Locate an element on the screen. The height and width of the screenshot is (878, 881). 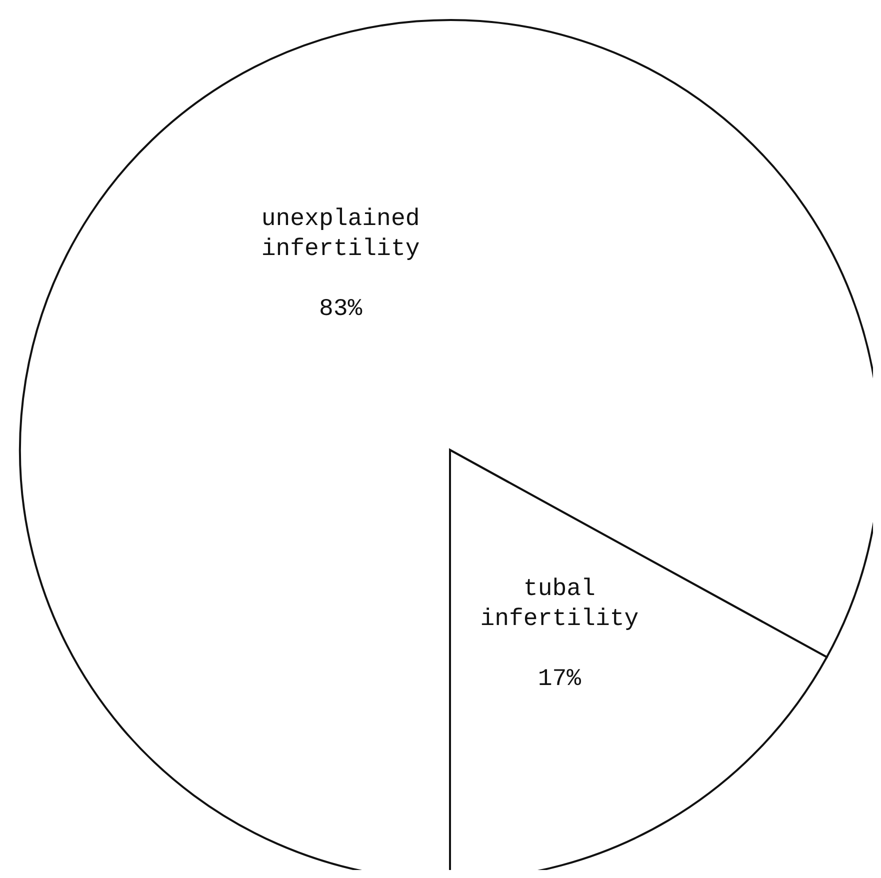
data-label: 17% is located at coordinates (560, 680).